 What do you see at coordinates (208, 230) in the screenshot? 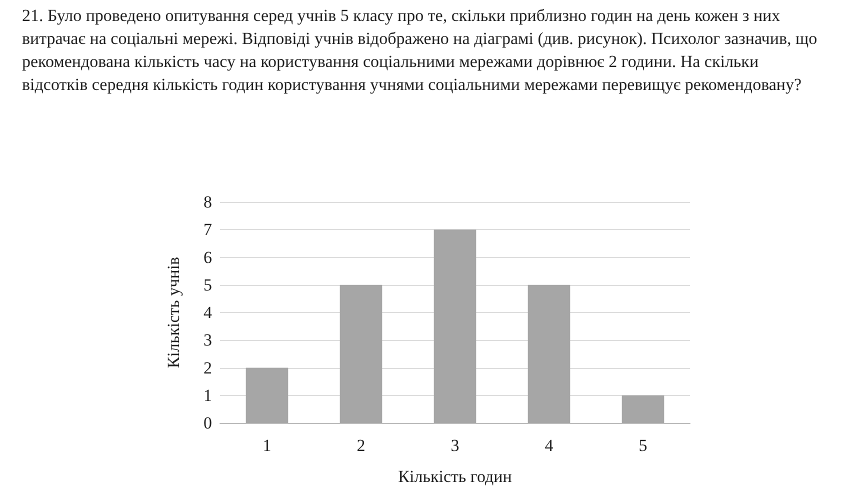
I see `y-tick-label: 7` at bounding box center [208, 230].